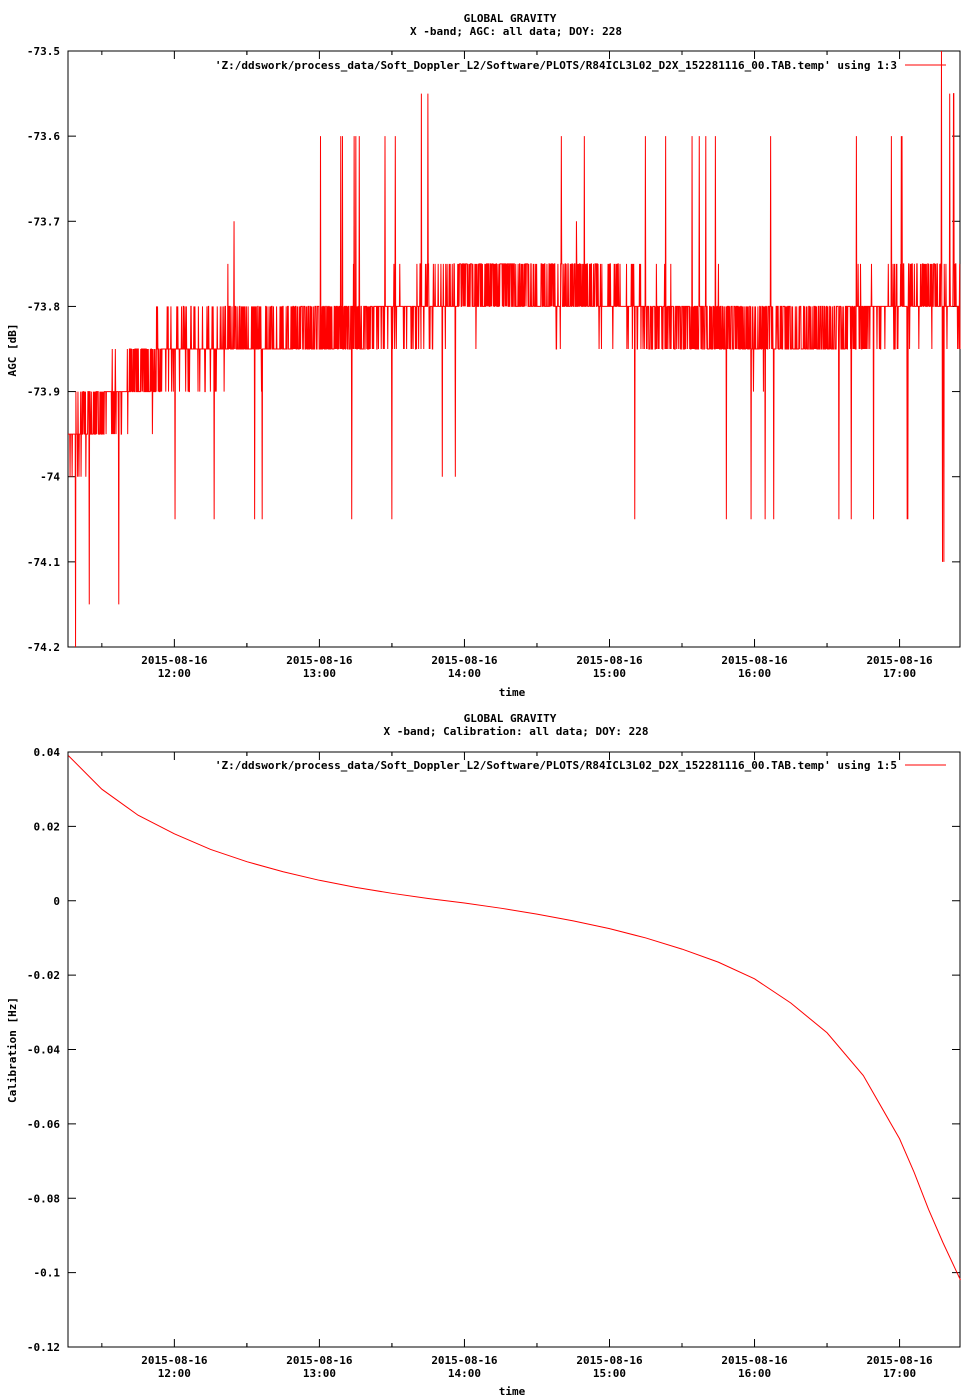  What do you see at coordinates (512, 692) in the screenshot?
I see `agc-x-axis-label: time` at bounding box center [512, 692].